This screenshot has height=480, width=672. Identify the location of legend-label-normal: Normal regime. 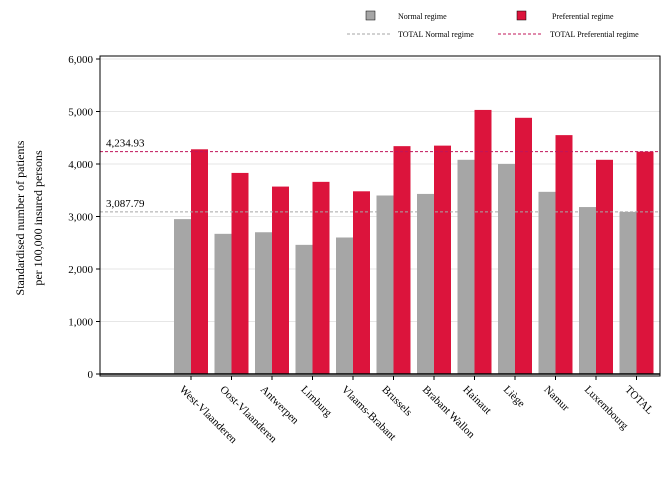
(422, 16).